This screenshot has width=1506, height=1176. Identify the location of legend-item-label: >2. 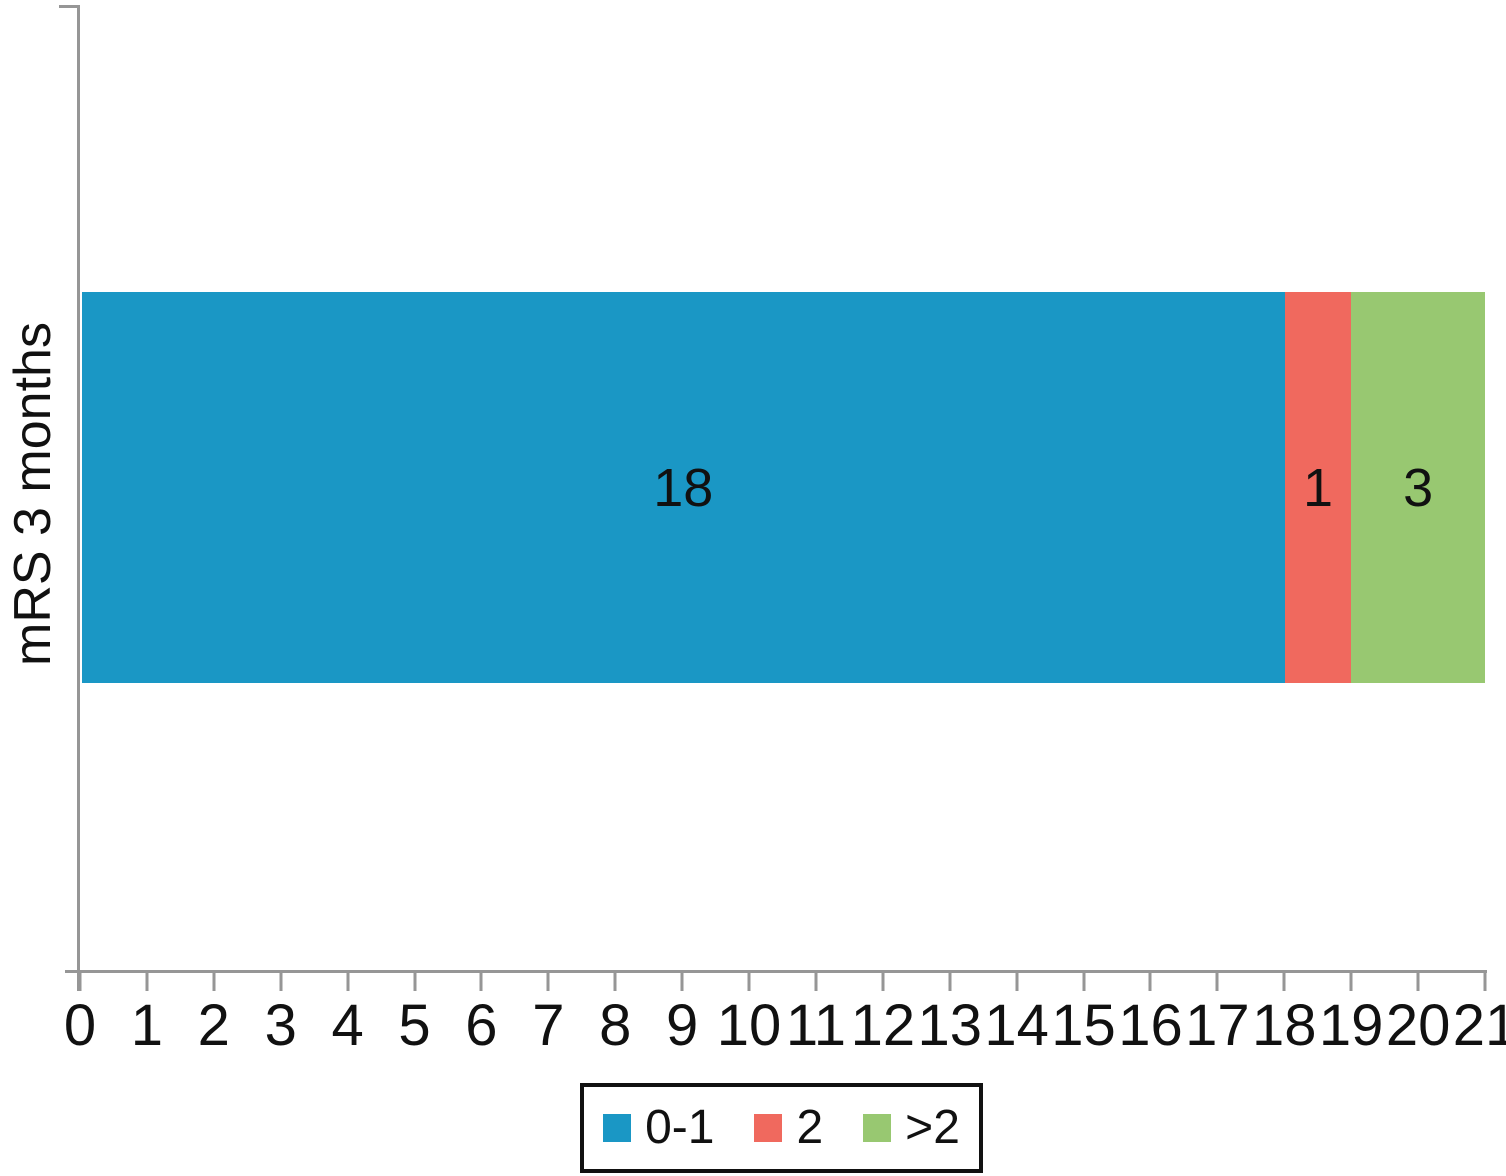
(932, 1127).